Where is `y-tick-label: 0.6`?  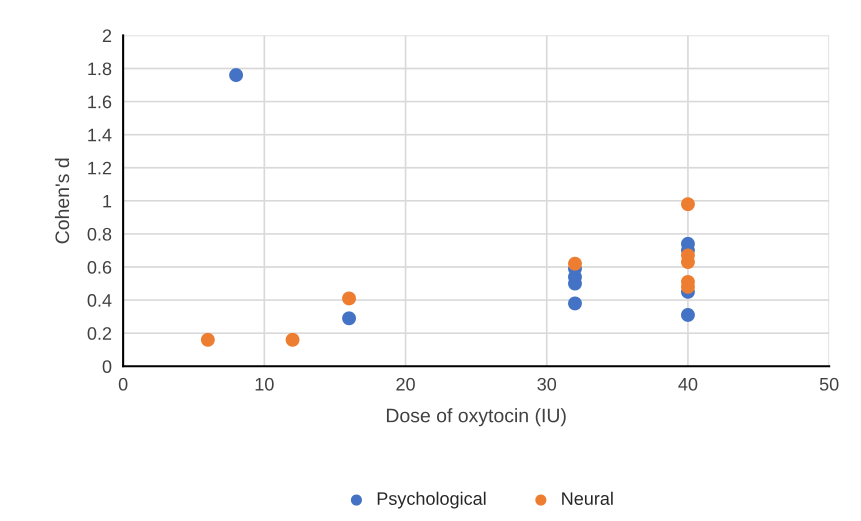 y-tick-label: 0.6 is located at coordinates (100, 267).